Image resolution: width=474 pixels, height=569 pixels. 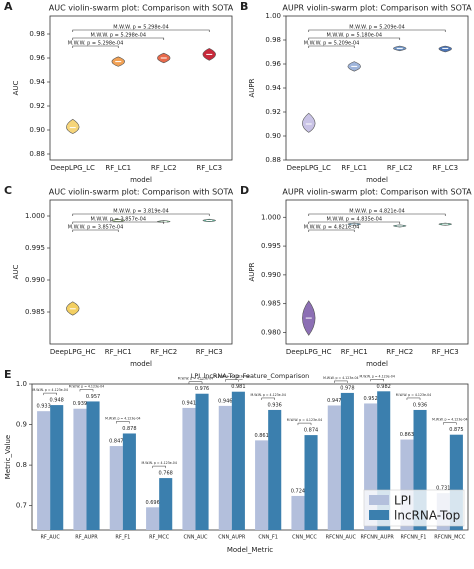 What do you see at coordinates (118, 168) in the screenshot?
I see `x-tick-label: RF_LC1` at bounding box center [118, 168].